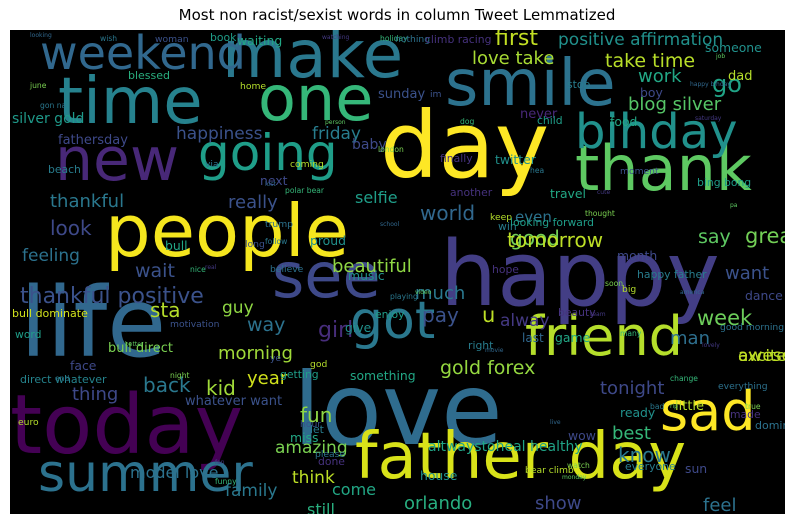 The height and width of the screenshot is (524, 794). What do you see at coordinates (321, 507) in the screenshot?
I see `word-71: still` at bounding box center [321, 507].